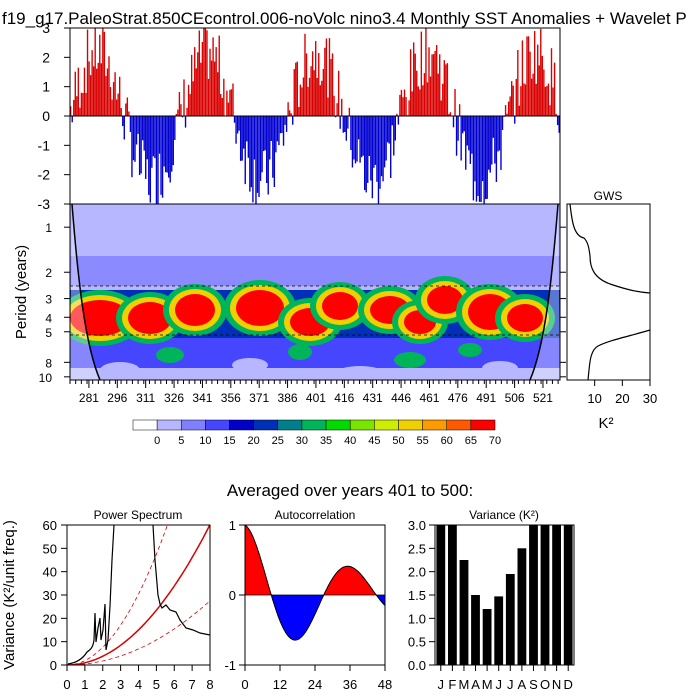 This screenshot has height=700, width=700. What do you see at coordinates (545, 292) in the screenshot?
I see `cone-right-shade` at bounding box center [545, 292].